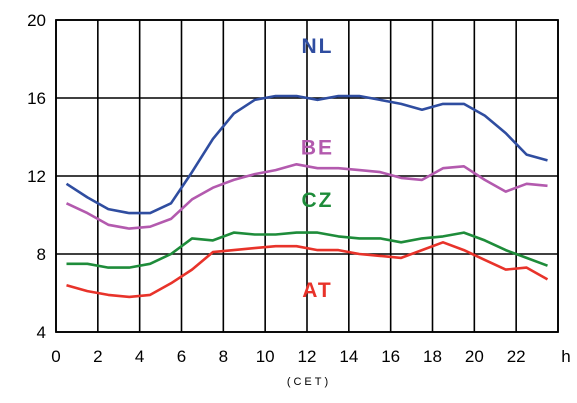 The image size is (577, 403). I want to click on series-label-be: BE, so click(317, 148).